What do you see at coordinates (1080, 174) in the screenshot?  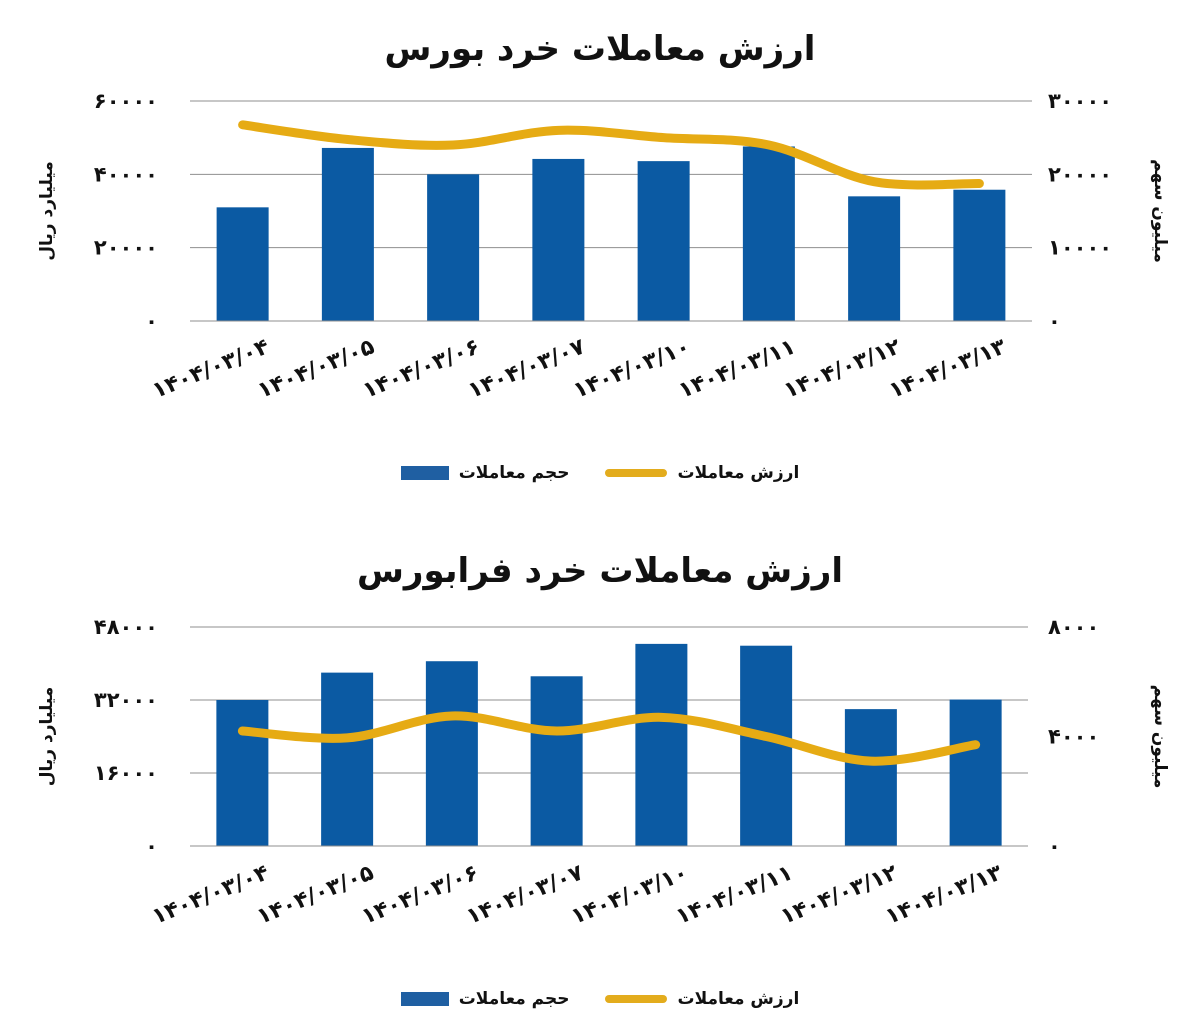 I see `y-tick-right: ۲۰۰۰۰` at bounding box center [1080, 174].